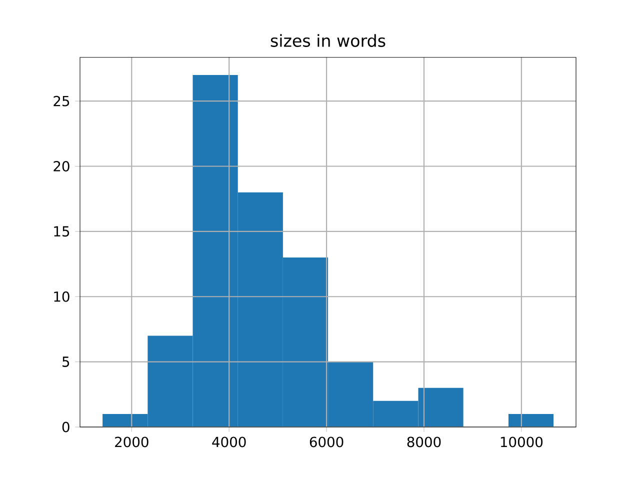  What do you see at coordinates (131, 442) in the screenshot?
I see `x-tick-label: 2000` at bounding box center [131, 442].